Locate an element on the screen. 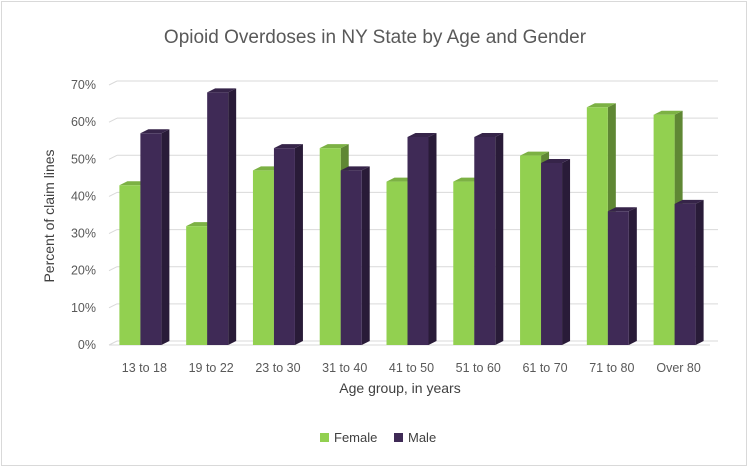 The width and height of the screenshot is (750, 469). y-axis-title: Percent of claim lines is located at coordinates (49, 215).